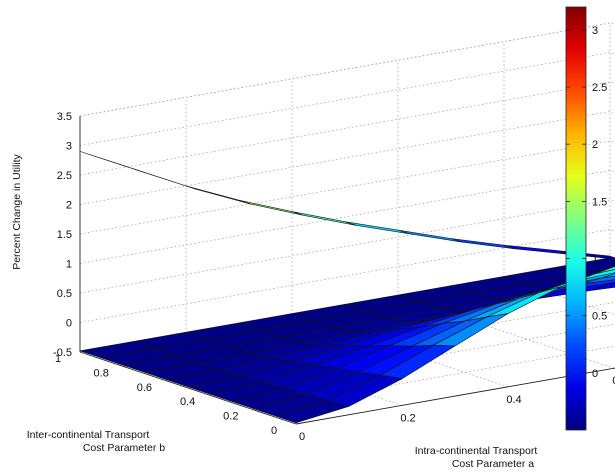  I want to click on y-axis-label-line2: Cost Parameter b, so click(124, 448).